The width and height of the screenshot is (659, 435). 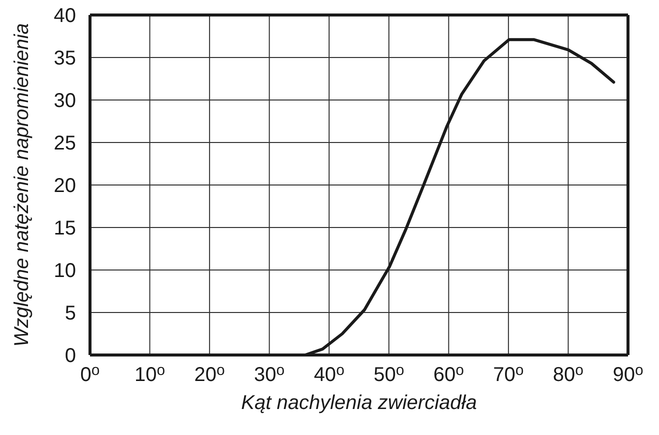 What do you see at coordinates (568, 374) in the screenshot?
I see `x-tick-label: 80$^{o}$` at bounding box center [568, 374].